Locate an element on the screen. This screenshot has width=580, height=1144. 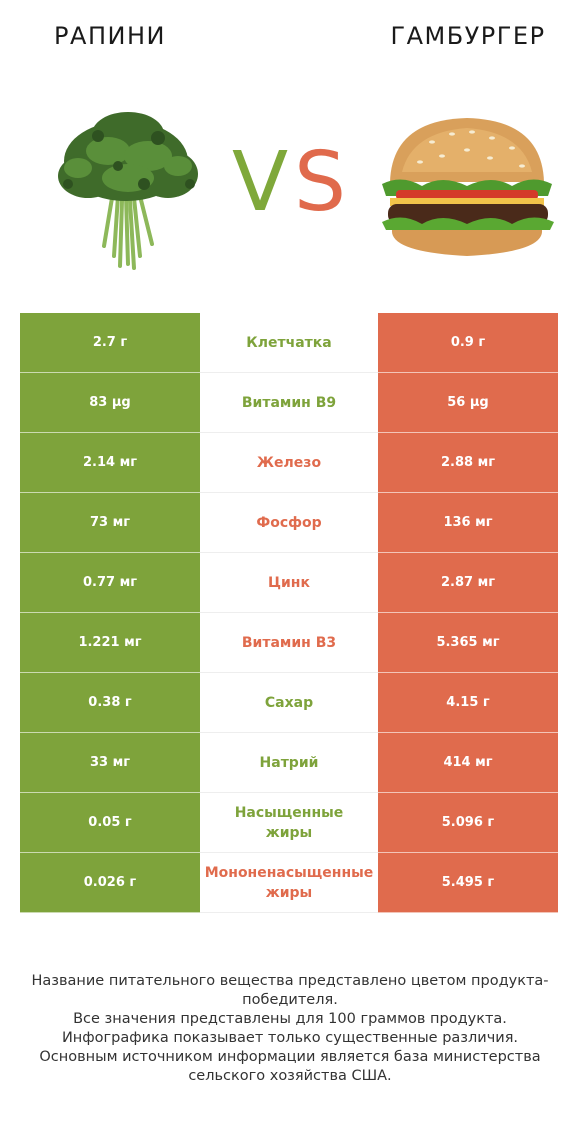
left-value-cell: 1.221 мг is located at coordinates (110, 643).